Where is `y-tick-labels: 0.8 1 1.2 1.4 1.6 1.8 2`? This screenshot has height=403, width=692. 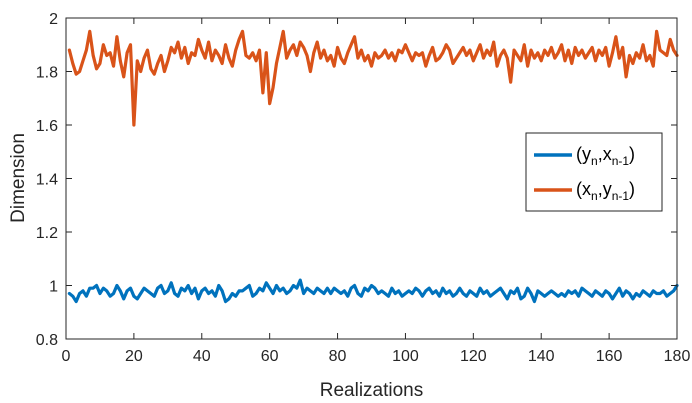 y-tick-labels: 0.8 1 1.2 1.4 1.6 1.8 2 is located at coordinates (47, 180).